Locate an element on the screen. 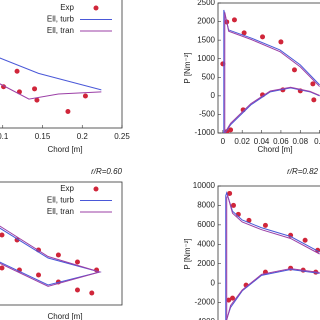 Image resolution: width=320 pixels, height=320 pixels. y-tick-label: 8000 is located at coordinates (206, 205).